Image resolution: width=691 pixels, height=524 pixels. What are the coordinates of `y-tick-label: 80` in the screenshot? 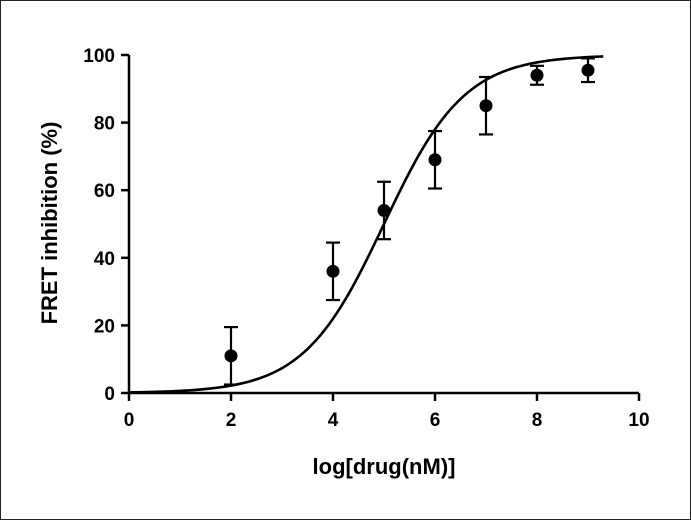 It's located at (104, 124).